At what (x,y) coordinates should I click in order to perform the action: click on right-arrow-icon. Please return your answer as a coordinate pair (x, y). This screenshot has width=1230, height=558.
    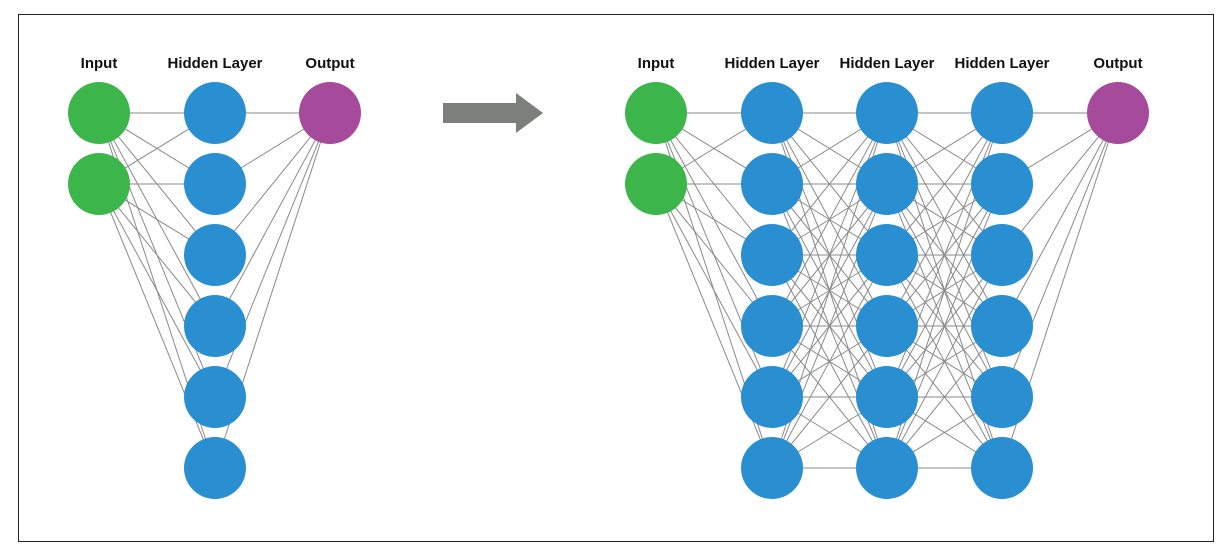
    Looking at the image, I should click on (493, 113).